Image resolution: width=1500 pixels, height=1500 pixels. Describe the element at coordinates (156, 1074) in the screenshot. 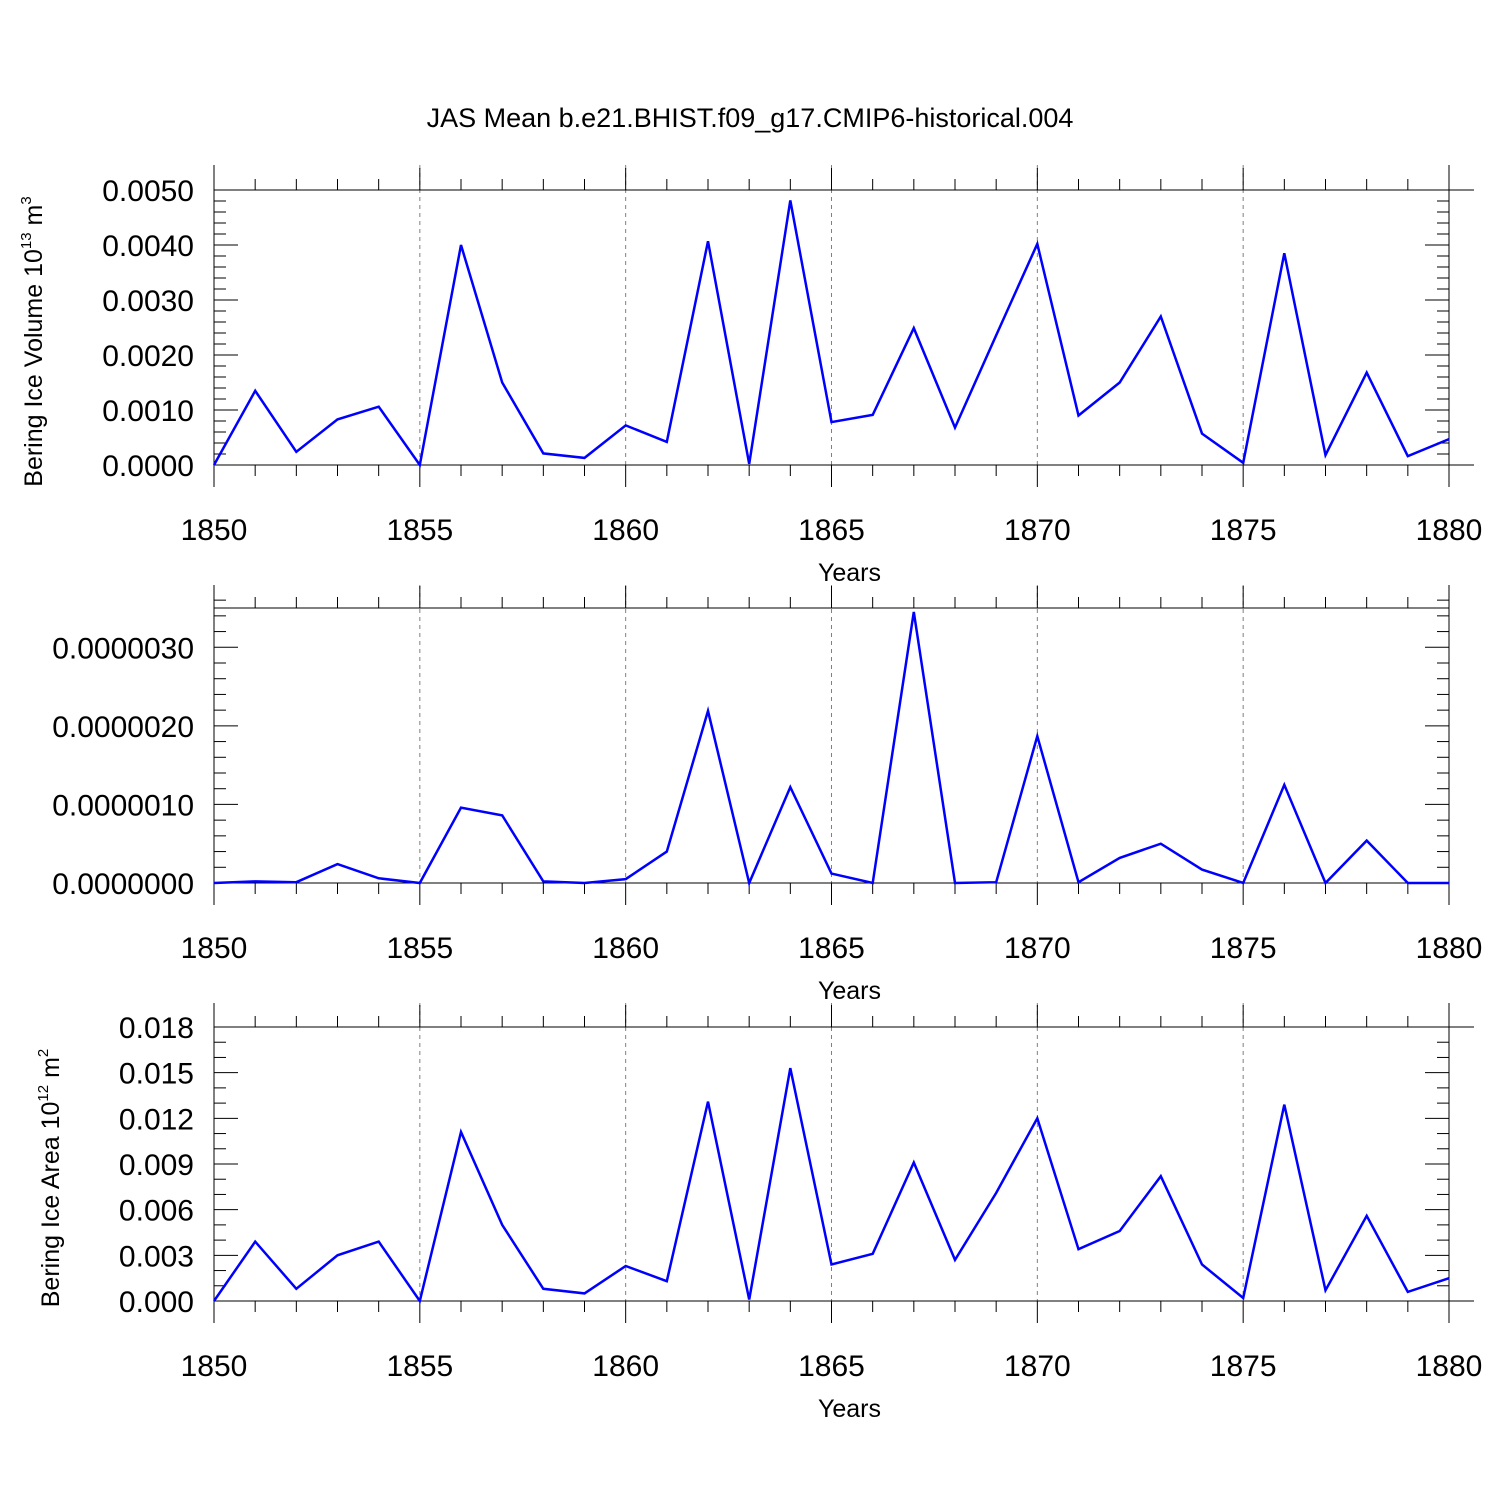

I see `y-tick-label: 0.015` at that location.